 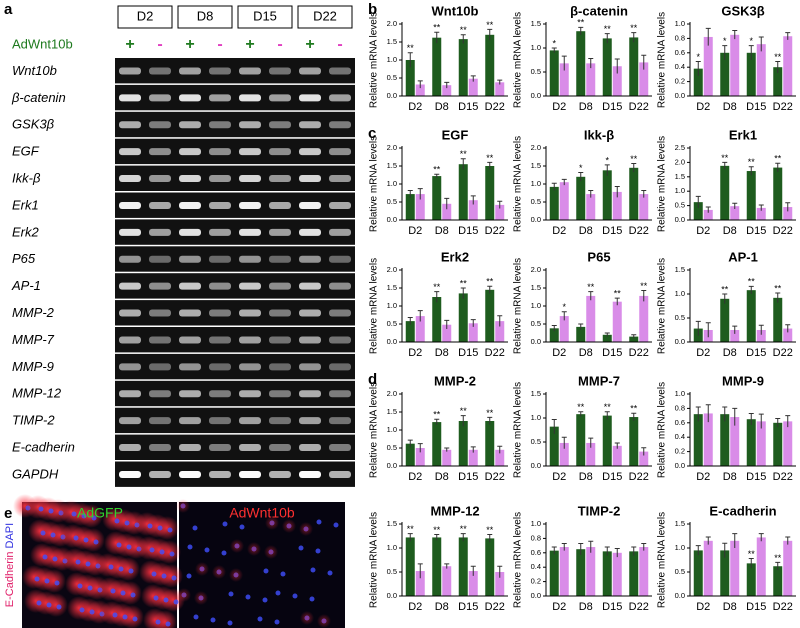 I want to click on chart-title: Erk1, so click(x=743, y=134).